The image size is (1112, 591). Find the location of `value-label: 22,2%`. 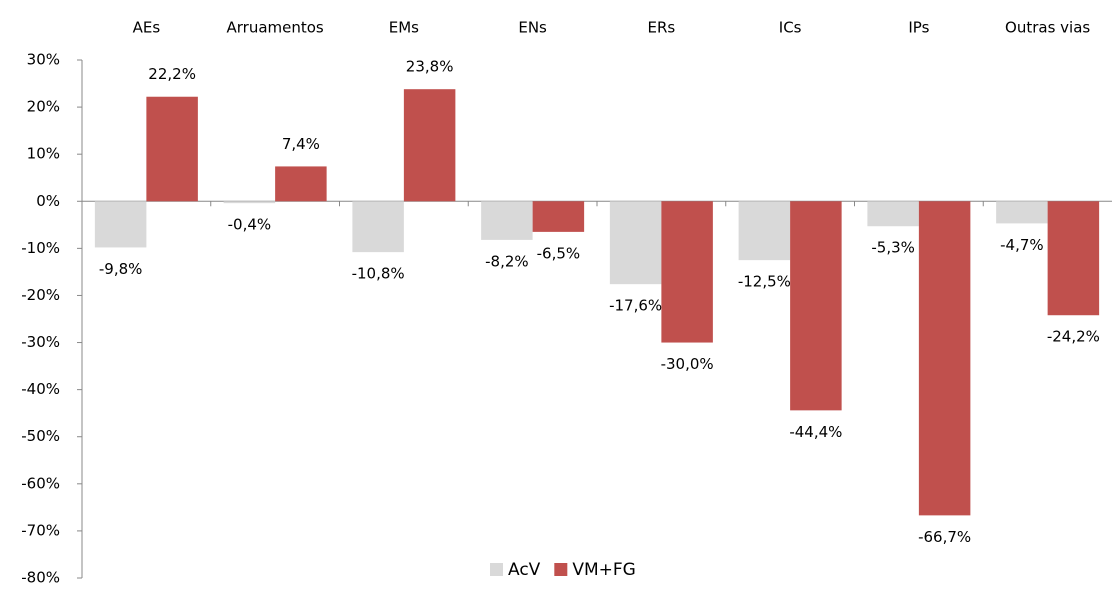

value-label: 22,2% is located at coordinates (172, 74).